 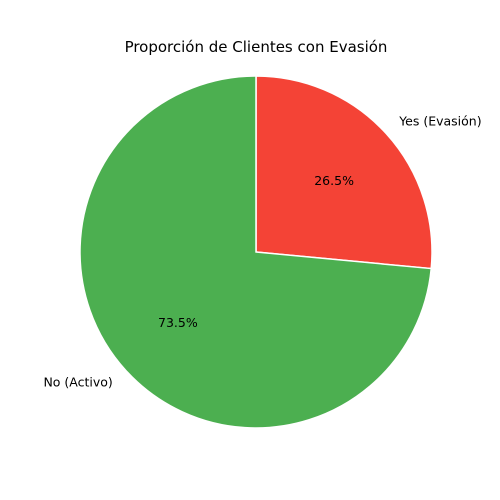 I want to click on chart-title: Proporción de Clientes con Evasión, so click(x=256, y=47).